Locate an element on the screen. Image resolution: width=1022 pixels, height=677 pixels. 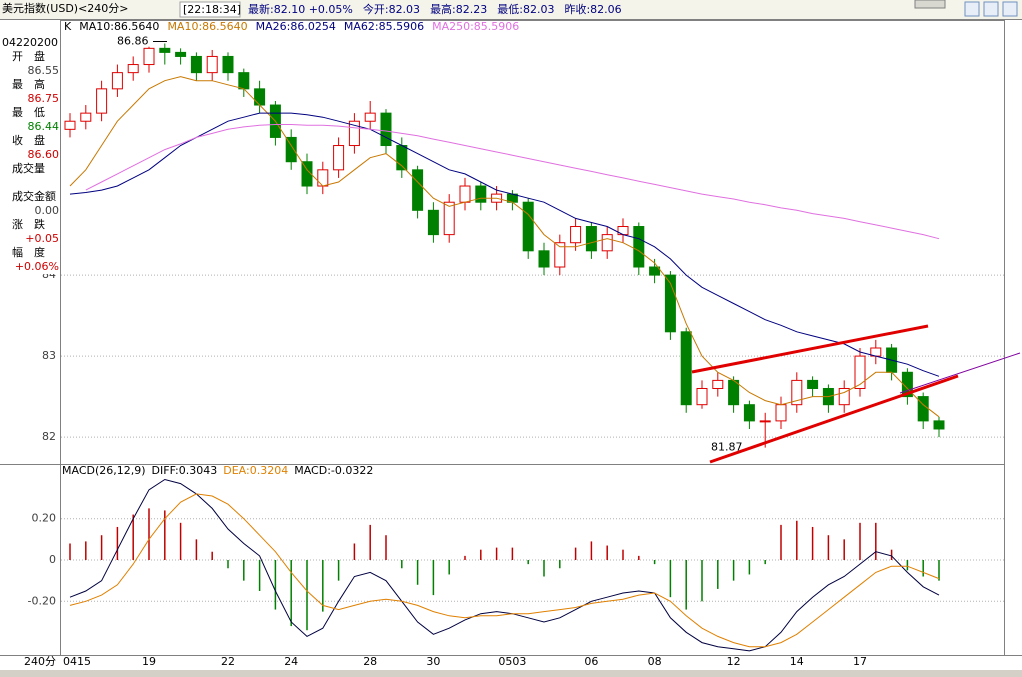
y-tick-label: 82 is located at coordinates (49, 436).